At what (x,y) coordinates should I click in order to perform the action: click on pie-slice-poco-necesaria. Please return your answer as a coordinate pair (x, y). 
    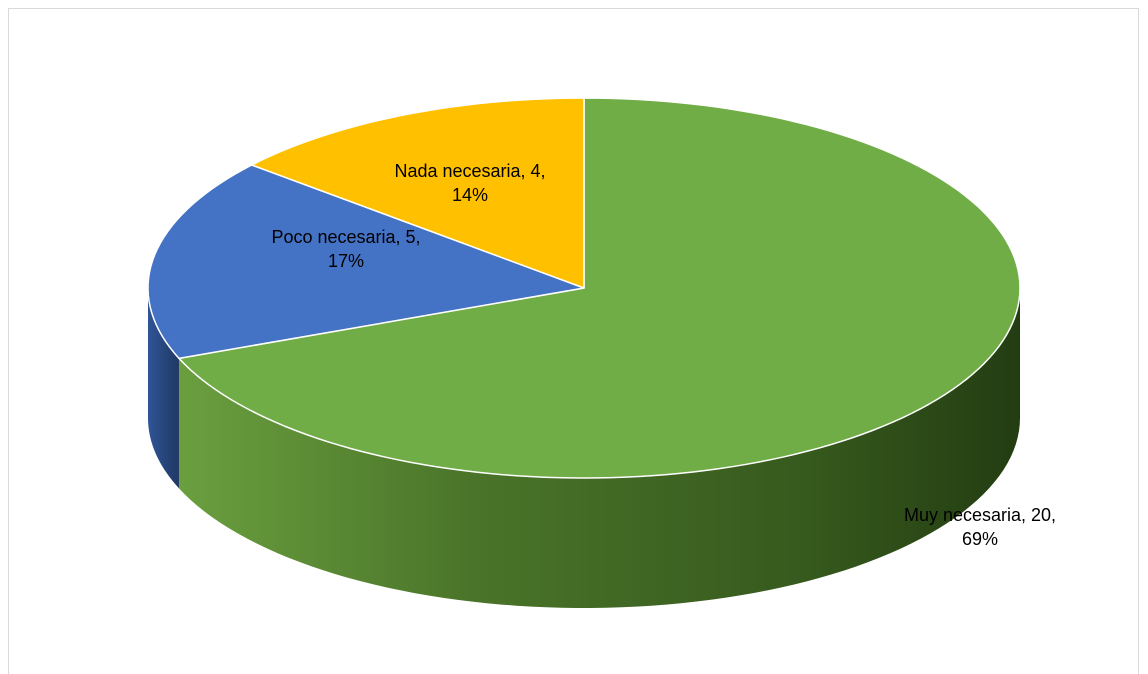
    Looking at the image, I should click on (366, 262).